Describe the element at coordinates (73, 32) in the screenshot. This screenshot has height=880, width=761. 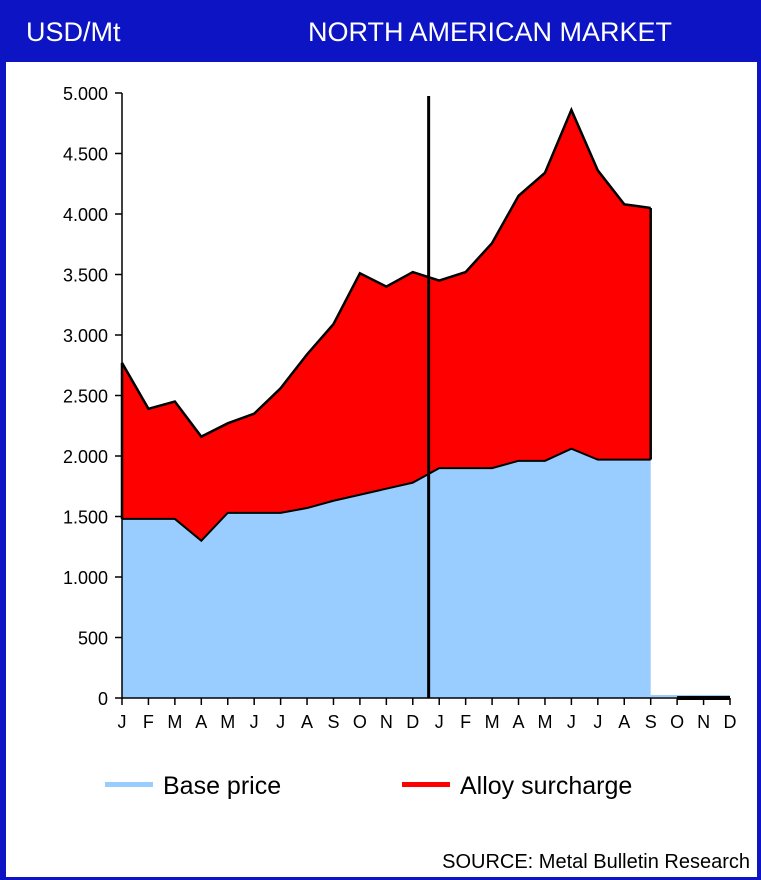
I see `unit-label: USD/Mt` at that location.